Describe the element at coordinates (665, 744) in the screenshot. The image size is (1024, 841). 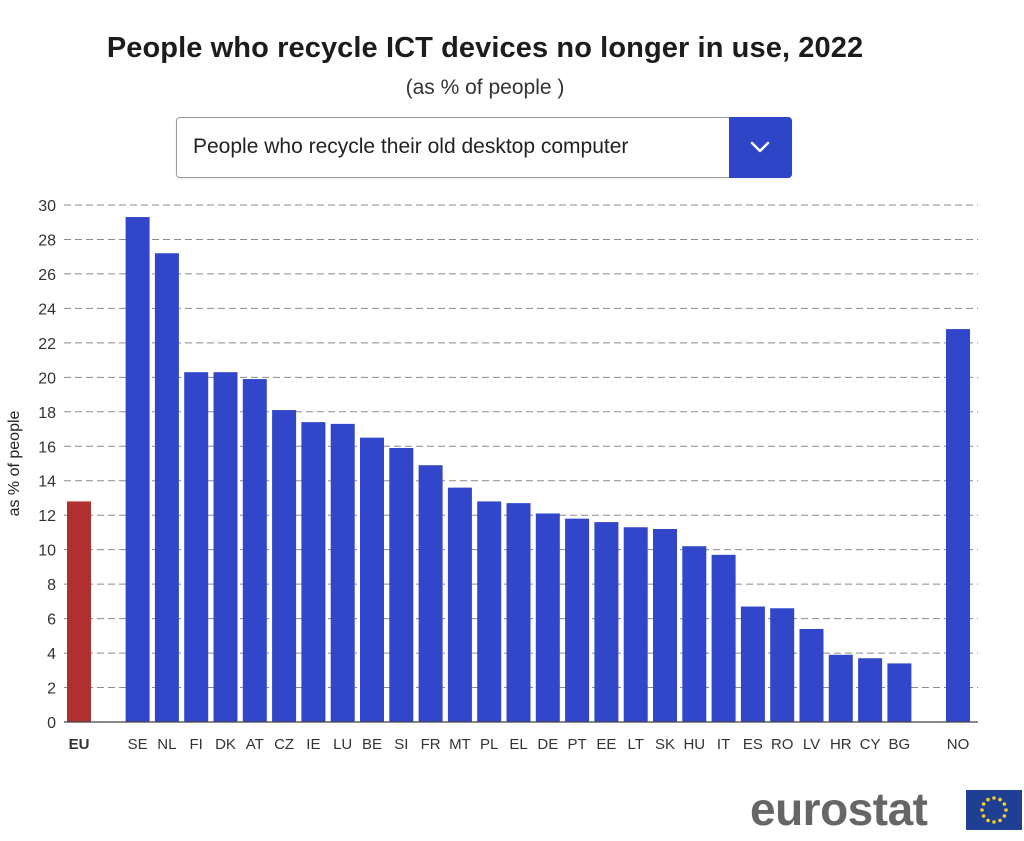
I see `x-tick-label: SK` at that location.